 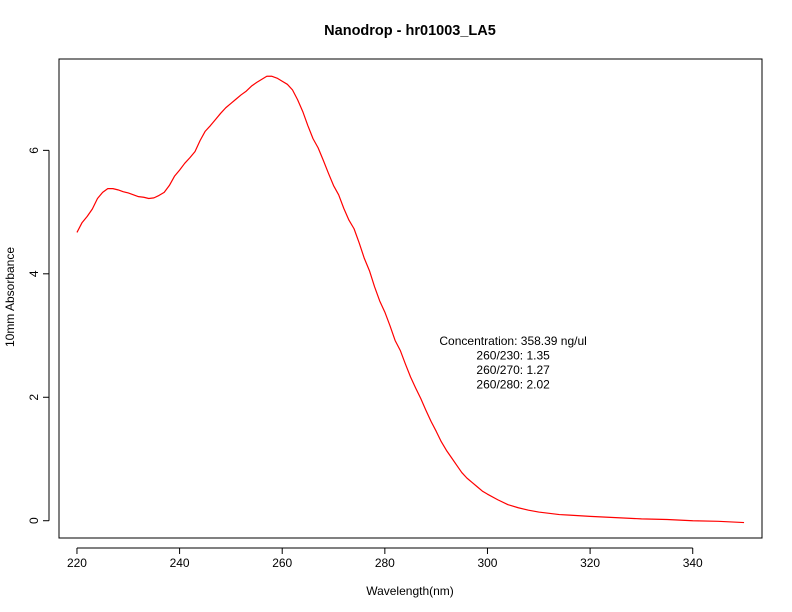 What do you see at coordinates (34, 150) in the screenshot?
I see `y-tick-label: 6` at bounding box center [34, 150].